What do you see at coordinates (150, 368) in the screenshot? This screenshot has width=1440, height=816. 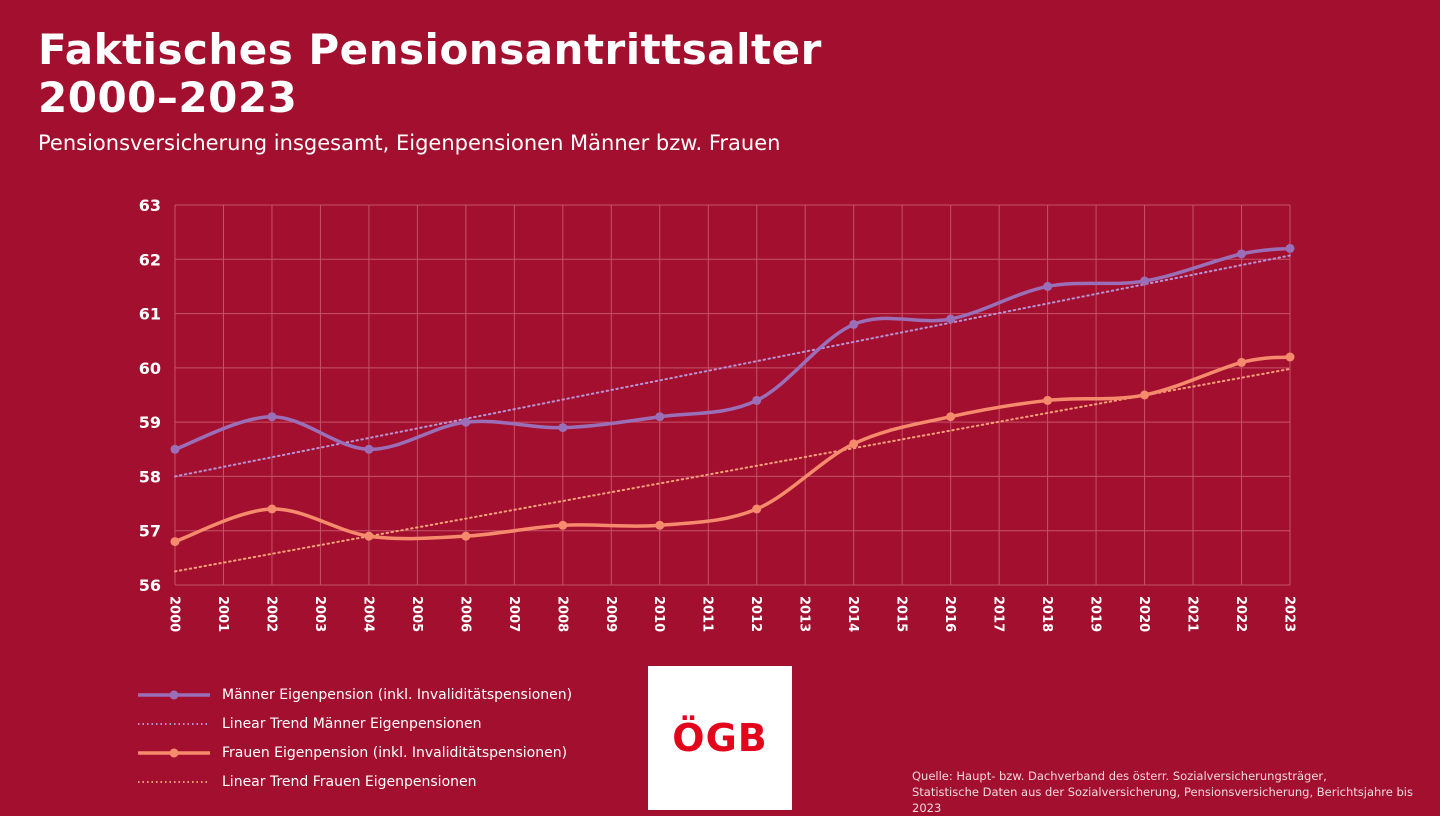 I see `y-tick-label: 60` at bounding box center [150, 368].